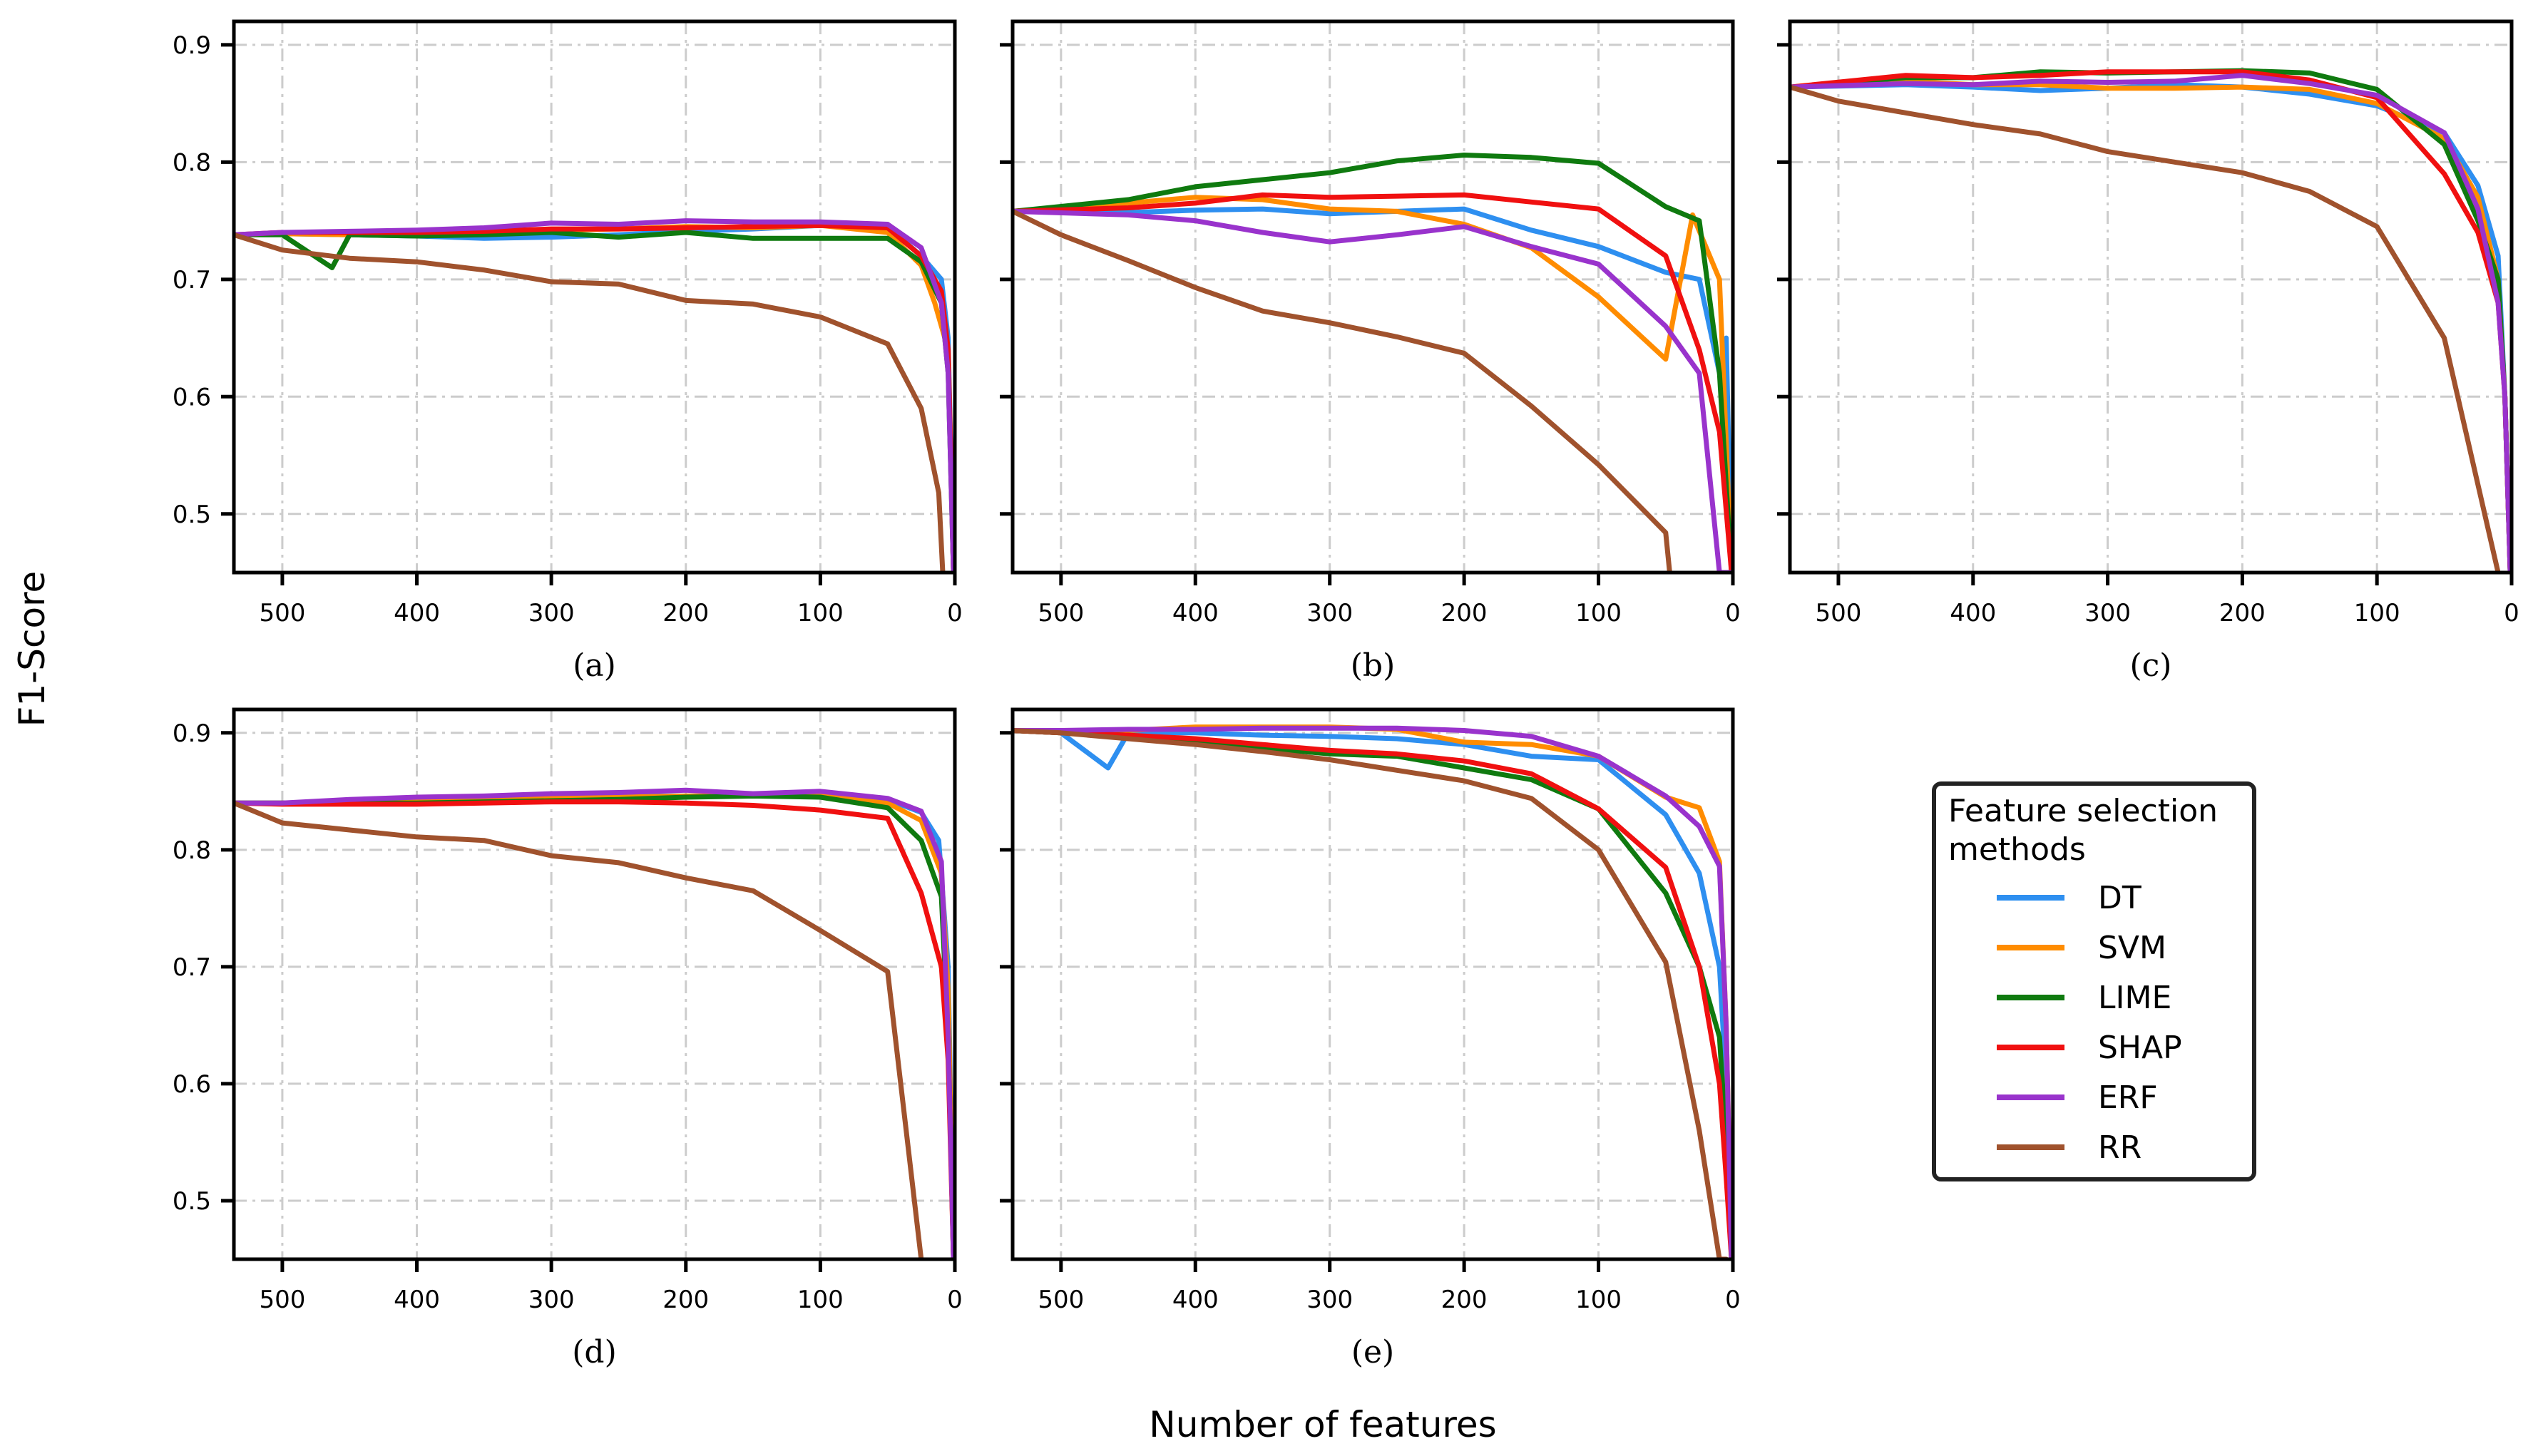 The image size is (2533, 1456). I want to click on panel-caption: (d), so click(594, 1352).